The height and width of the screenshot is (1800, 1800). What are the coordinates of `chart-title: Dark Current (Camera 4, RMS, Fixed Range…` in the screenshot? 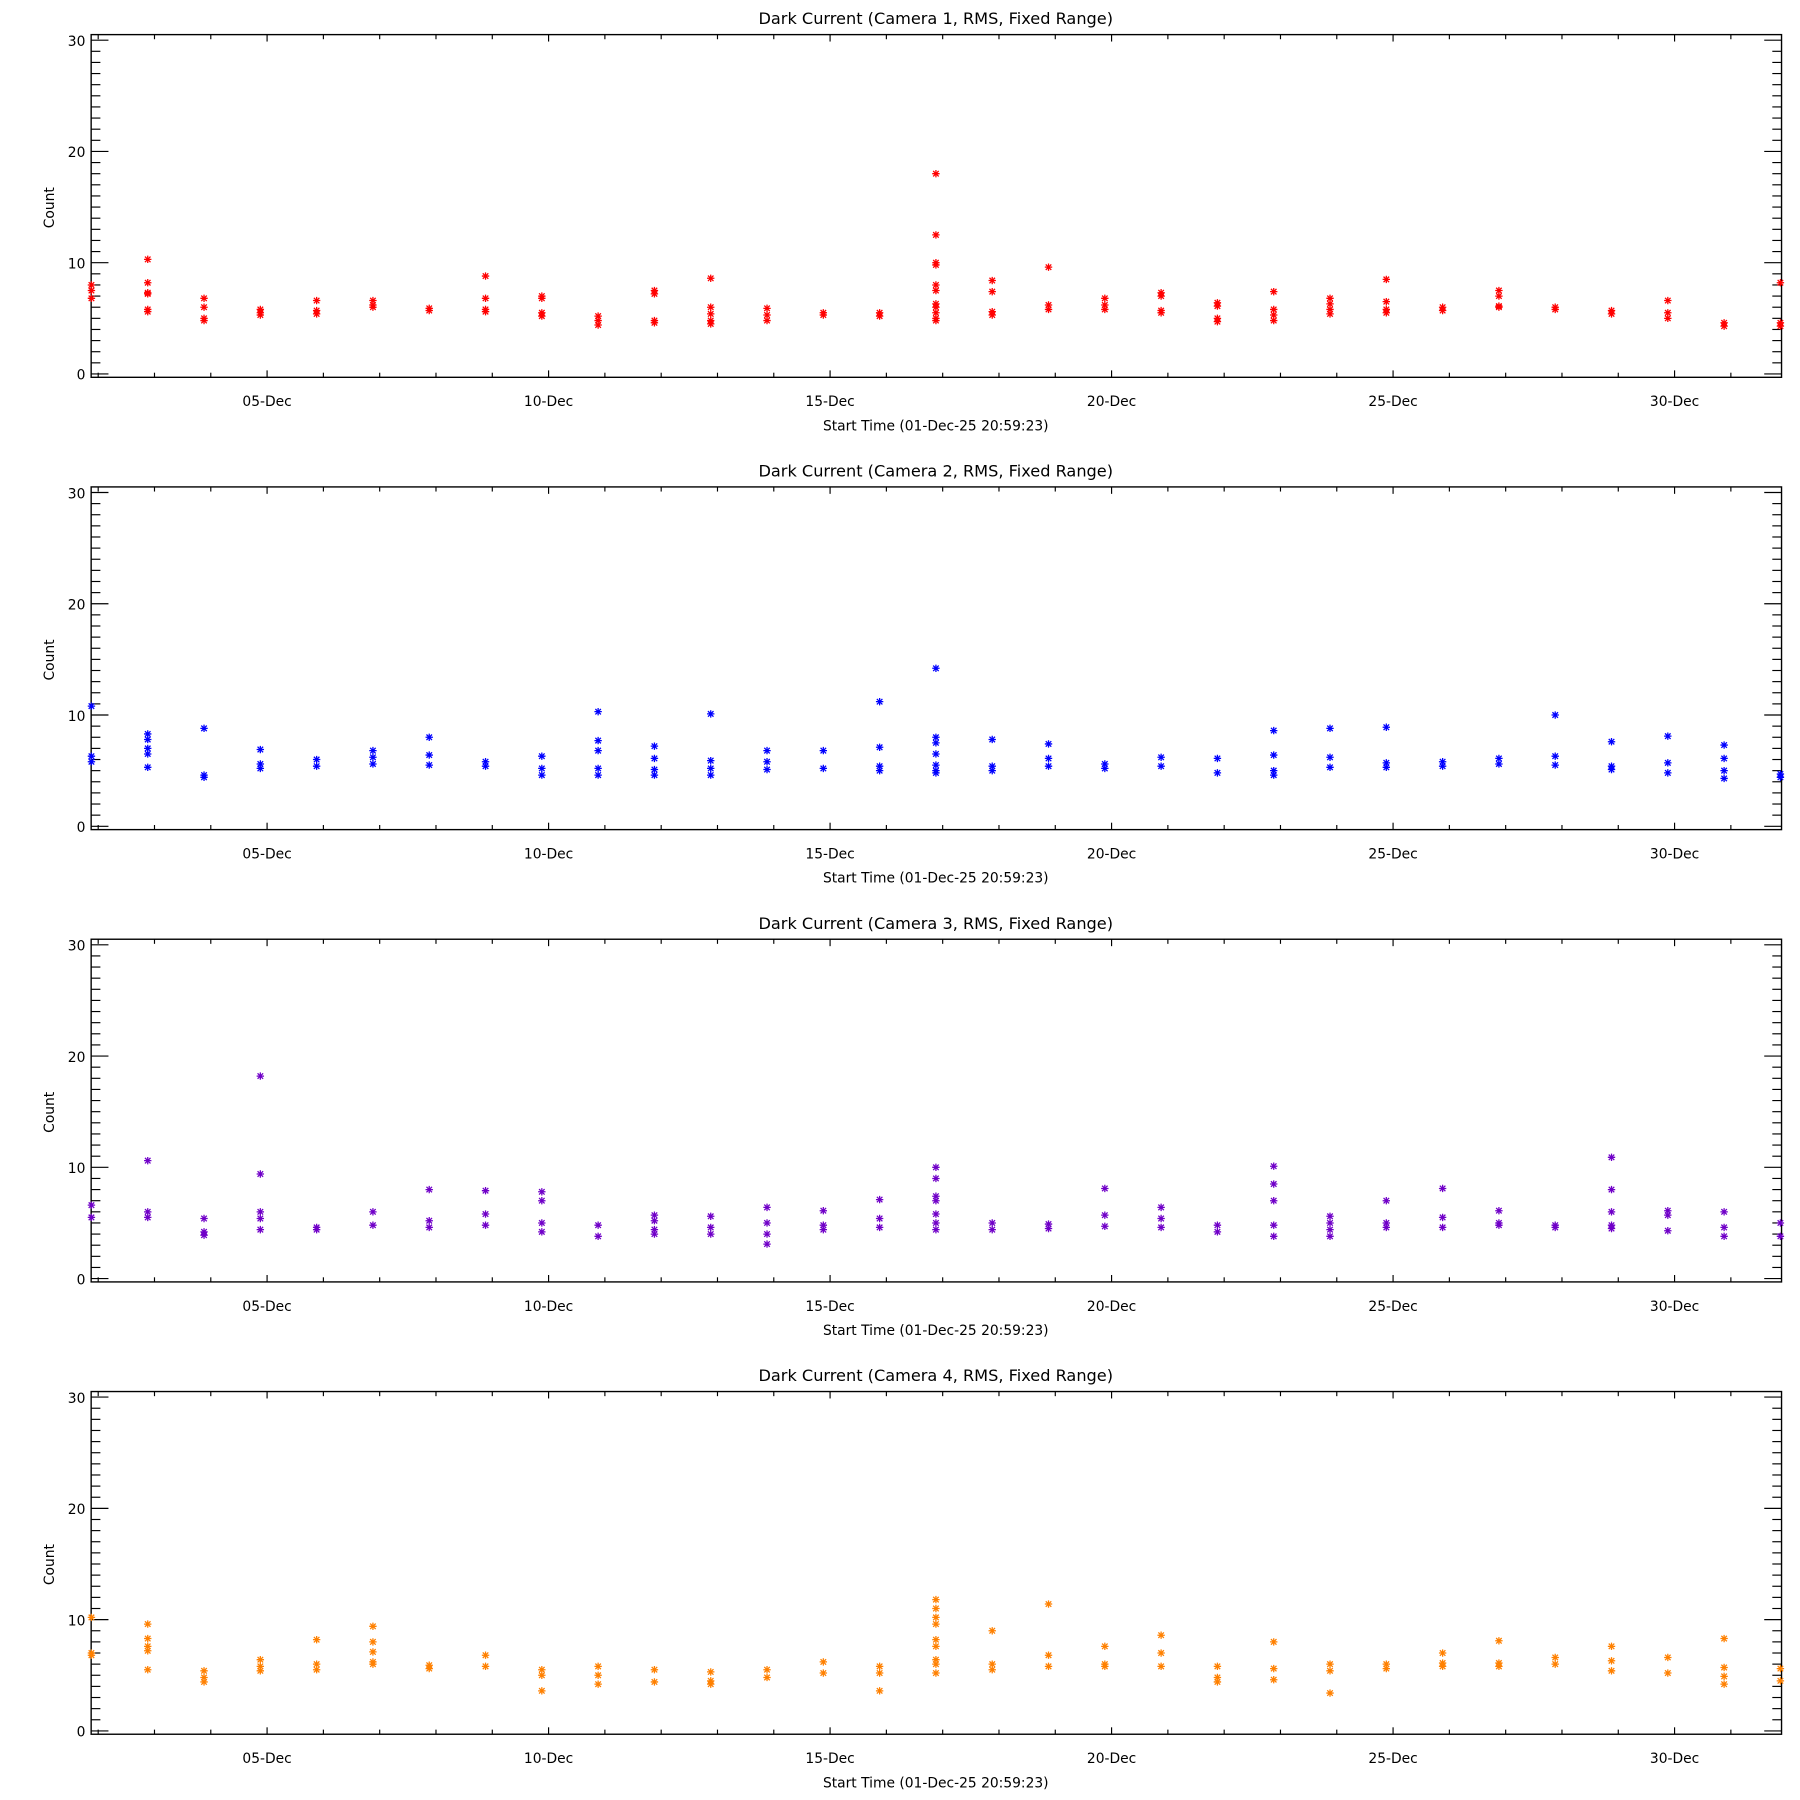 It's located at (935, 1375).